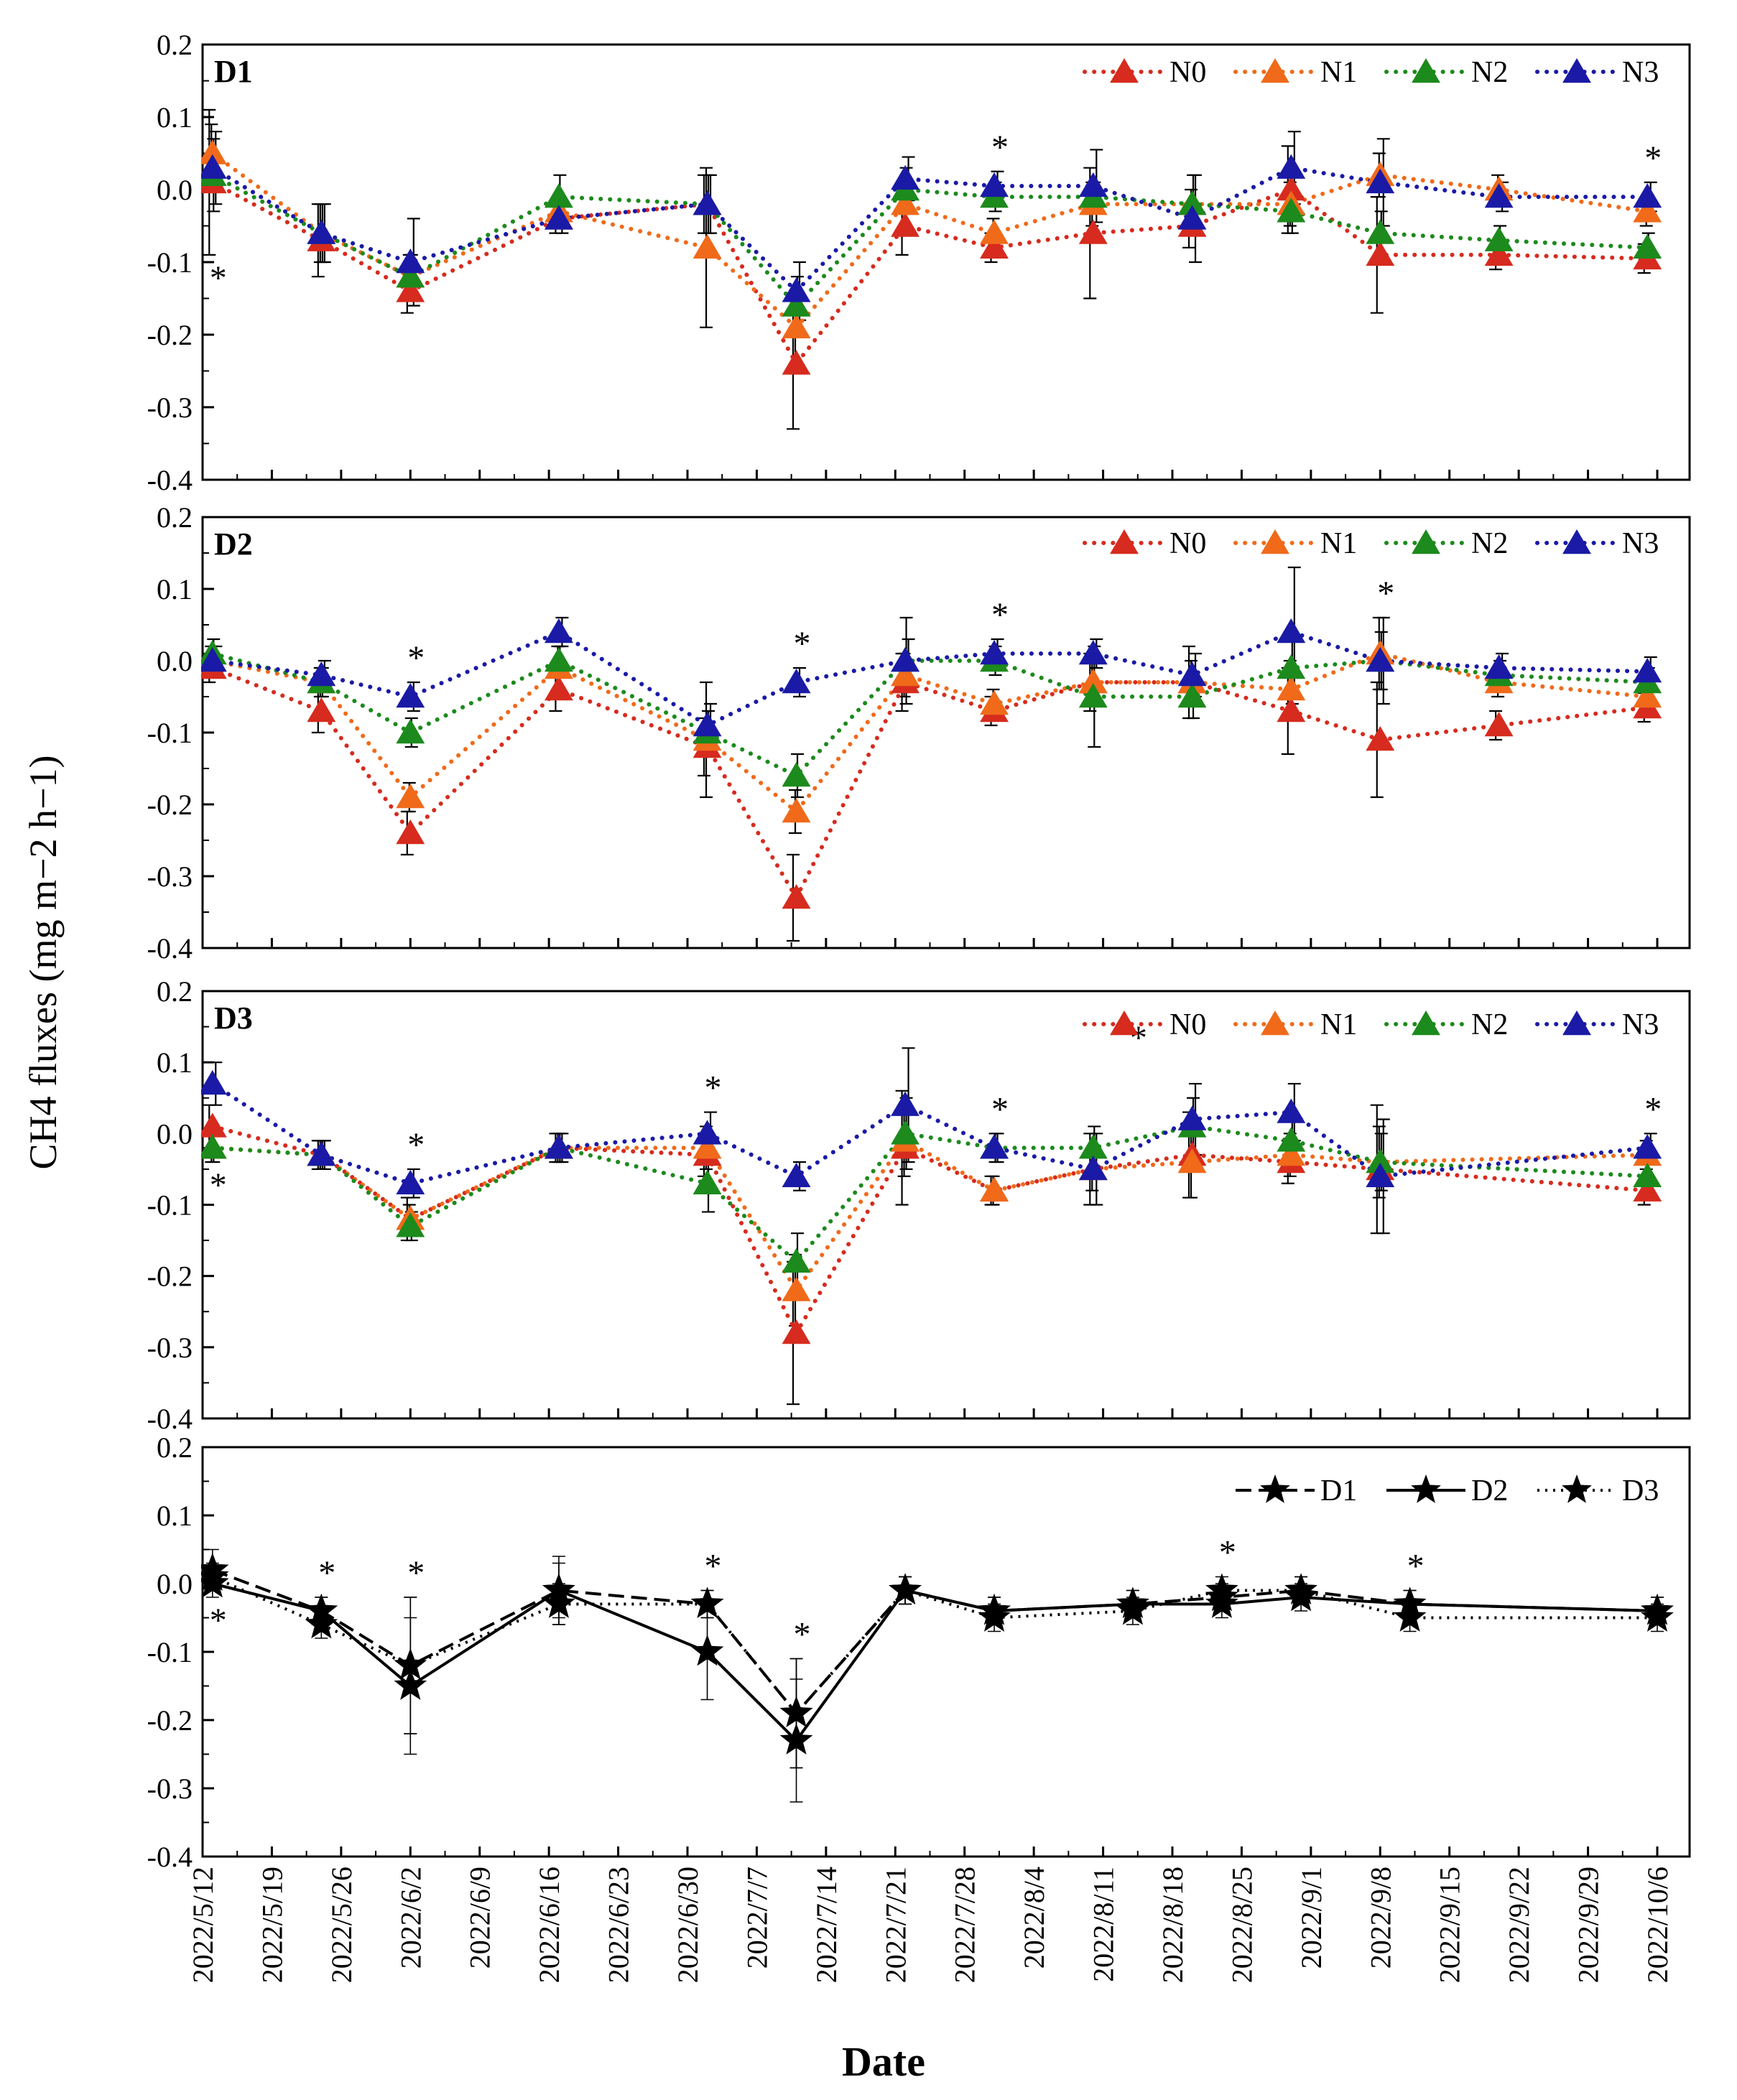 The height and width of the screenshot is (2100, 1737). I want to click on x-tick-label: 2022/7/28, so click(965, 1925).